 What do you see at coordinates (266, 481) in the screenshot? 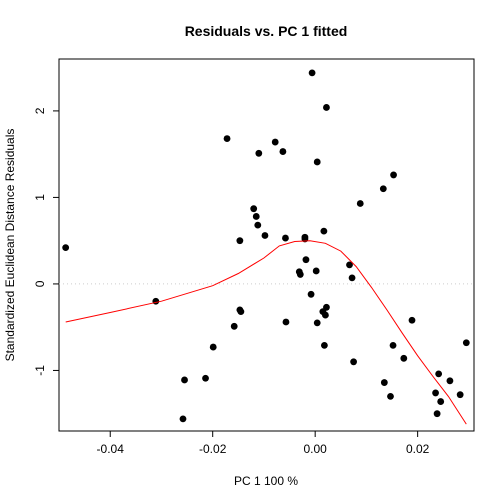
I see `x-axis-label: PC 1 100 %` at bounding box center [266, 481].